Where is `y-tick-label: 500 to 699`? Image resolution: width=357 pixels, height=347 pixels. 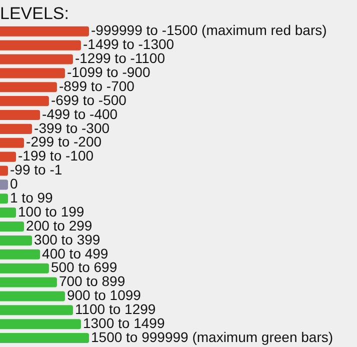
y-tick-label: 500 to 699 is located at coordinates (84, 267).